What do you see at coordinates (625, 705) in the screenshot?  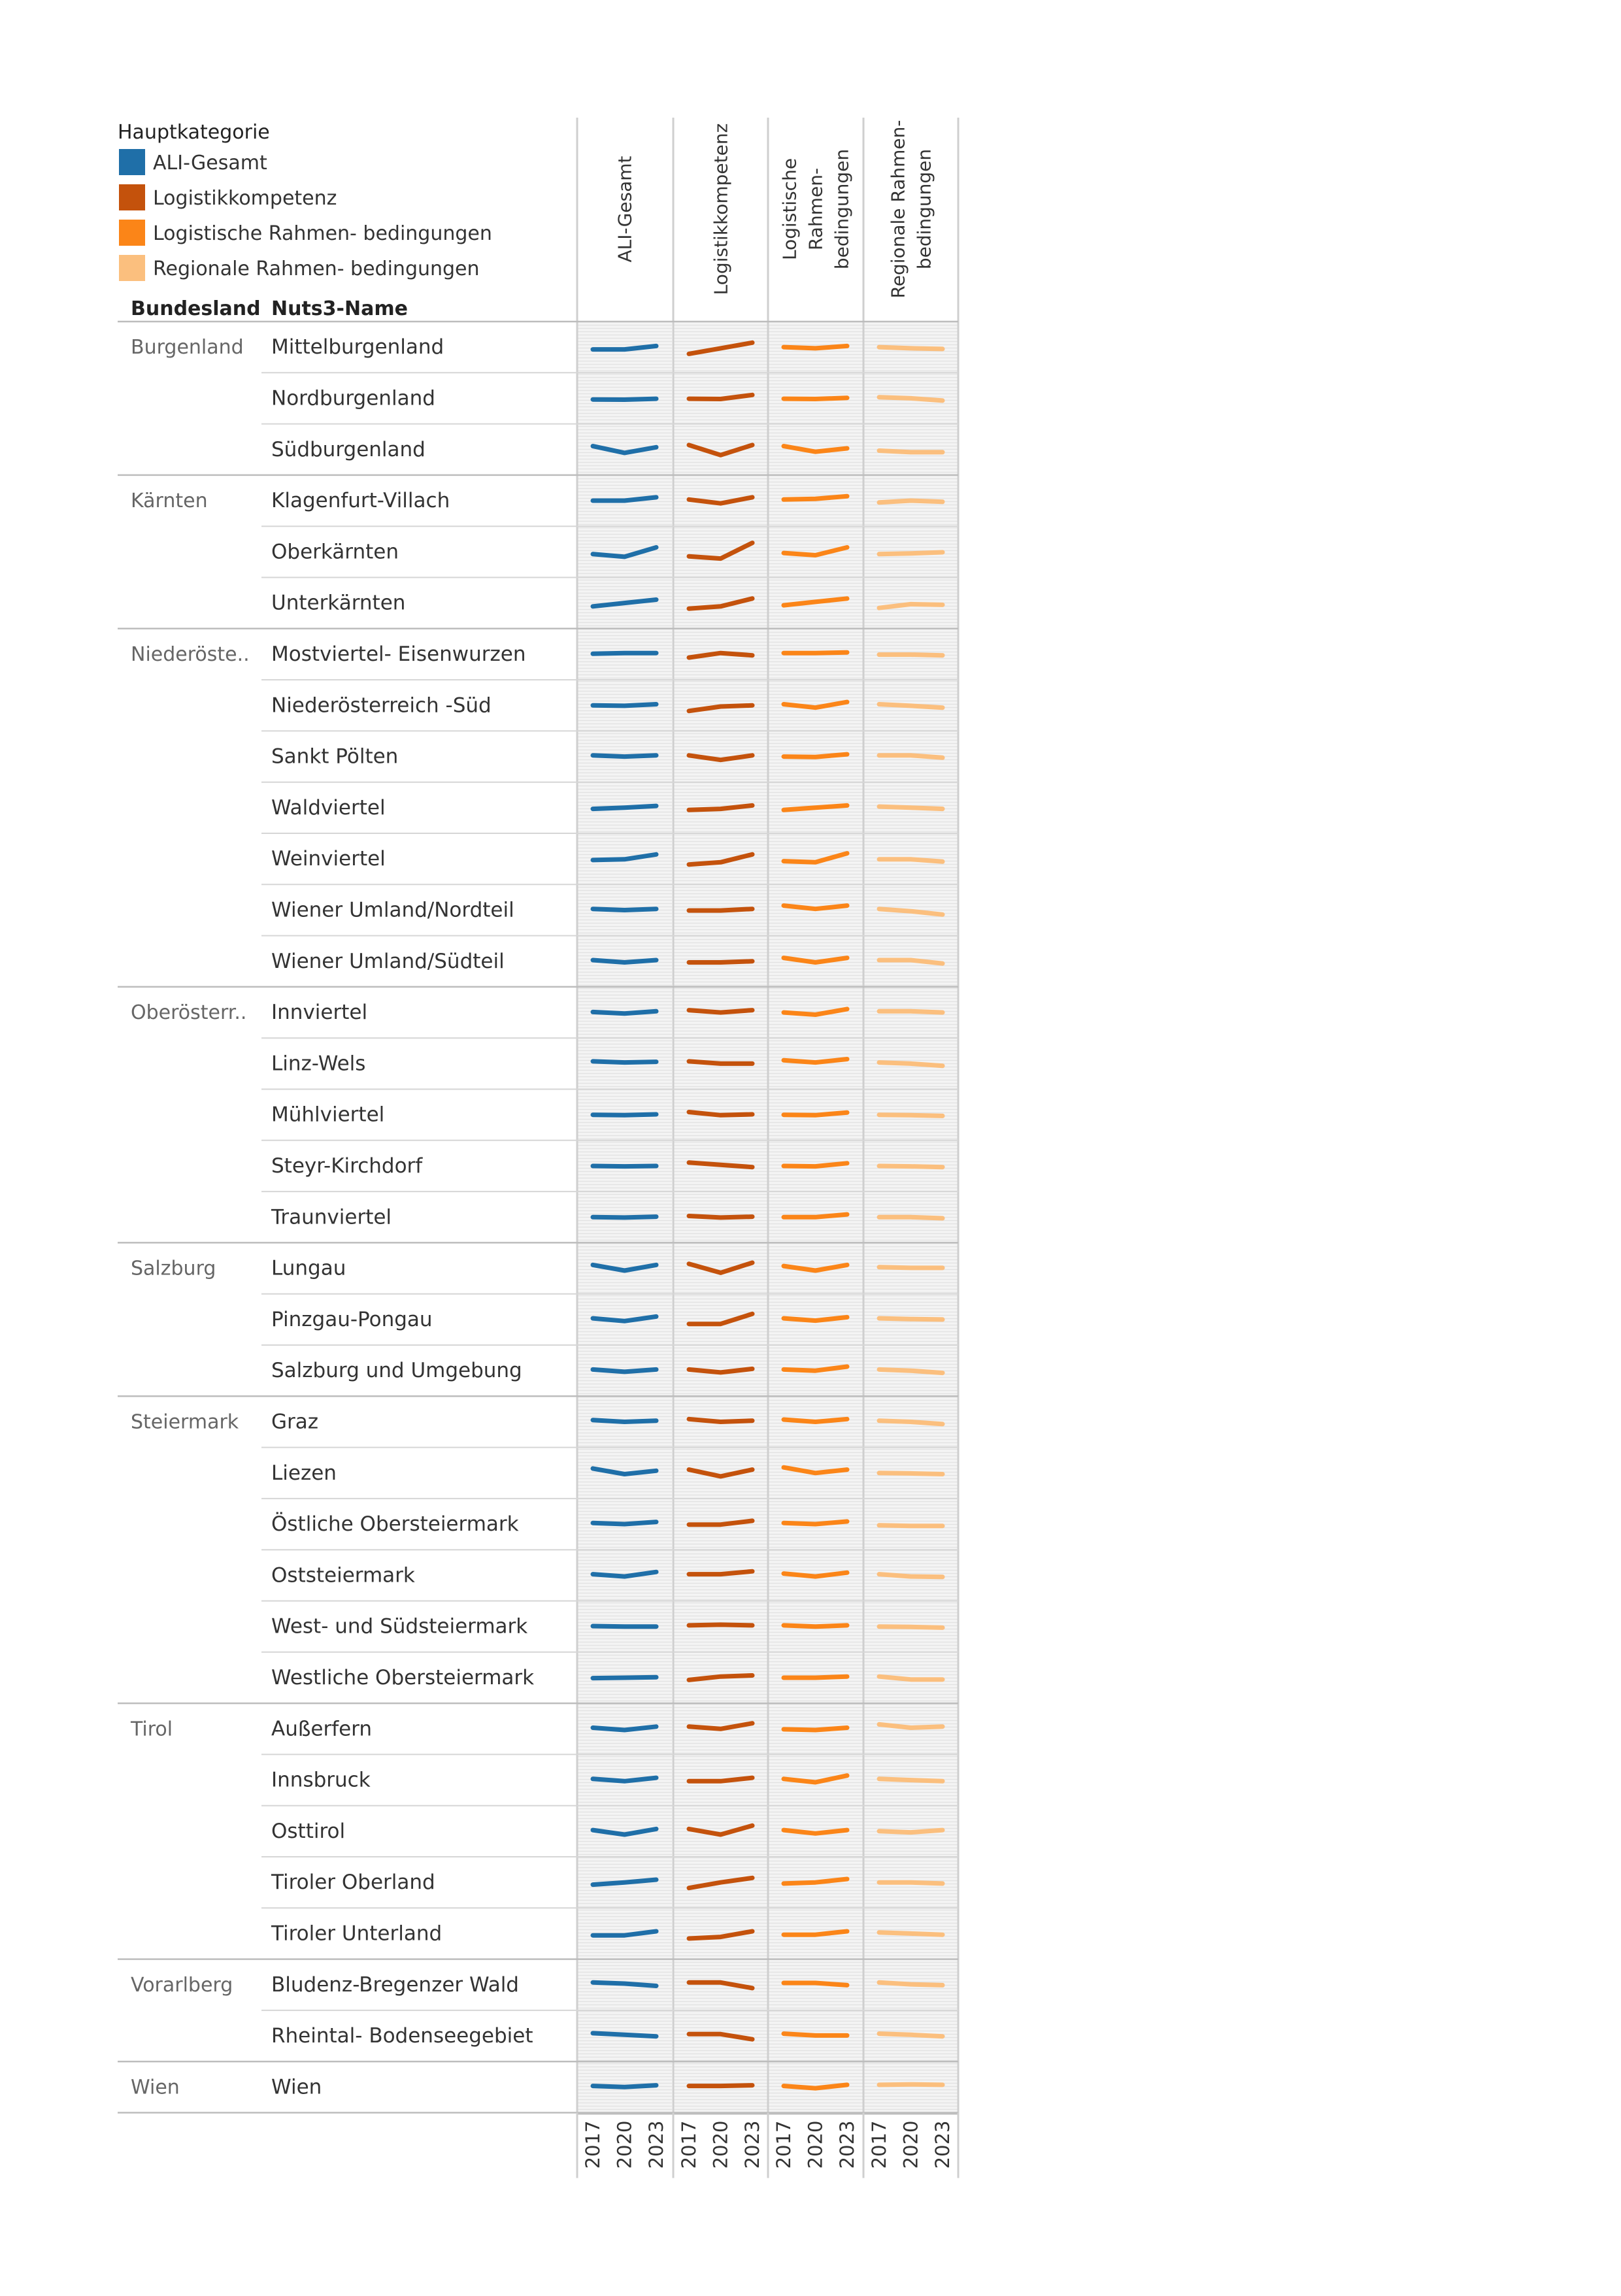 I see `sparkline-niederösterreich-süd-1` at bounding box center [625, 705].